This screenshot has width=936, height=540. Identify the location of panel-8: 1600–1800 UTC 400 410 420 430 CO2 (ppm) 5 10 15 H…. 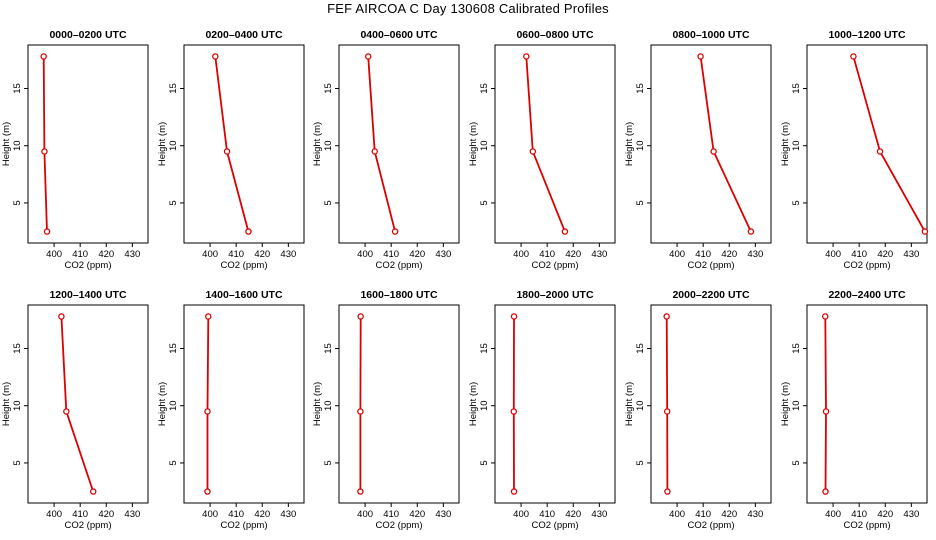
(386, 410).